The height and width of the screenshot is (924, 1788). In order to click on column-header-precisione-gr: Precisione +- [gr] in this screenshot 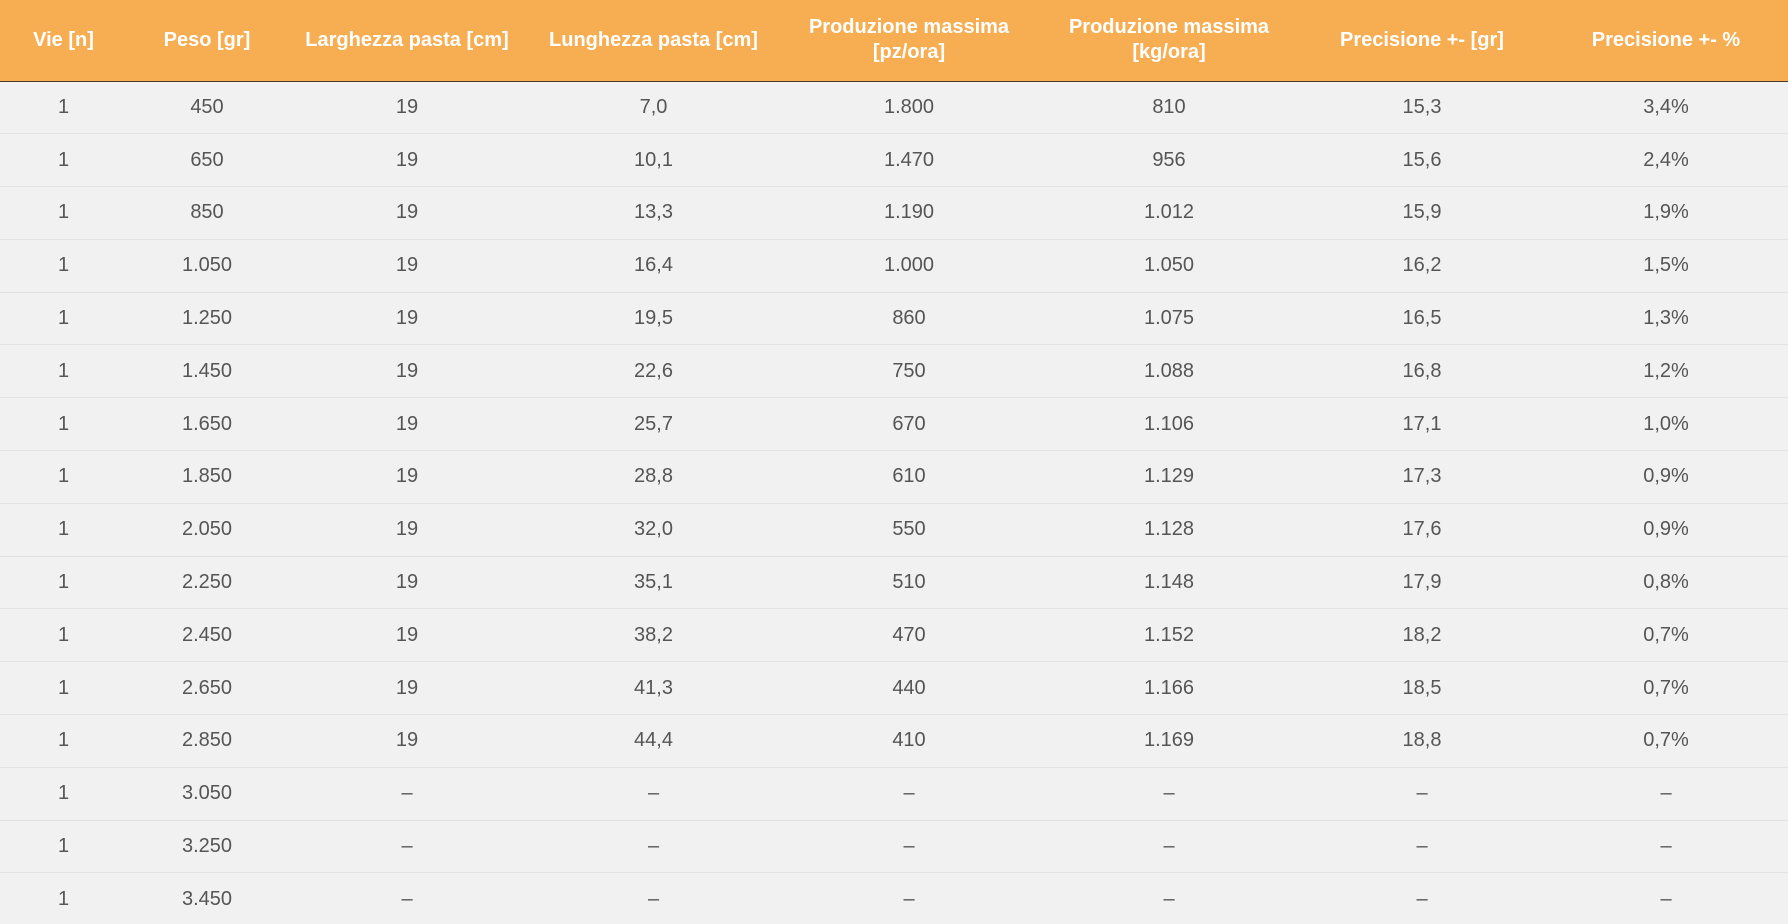, I will do `click(1422, 41)`.